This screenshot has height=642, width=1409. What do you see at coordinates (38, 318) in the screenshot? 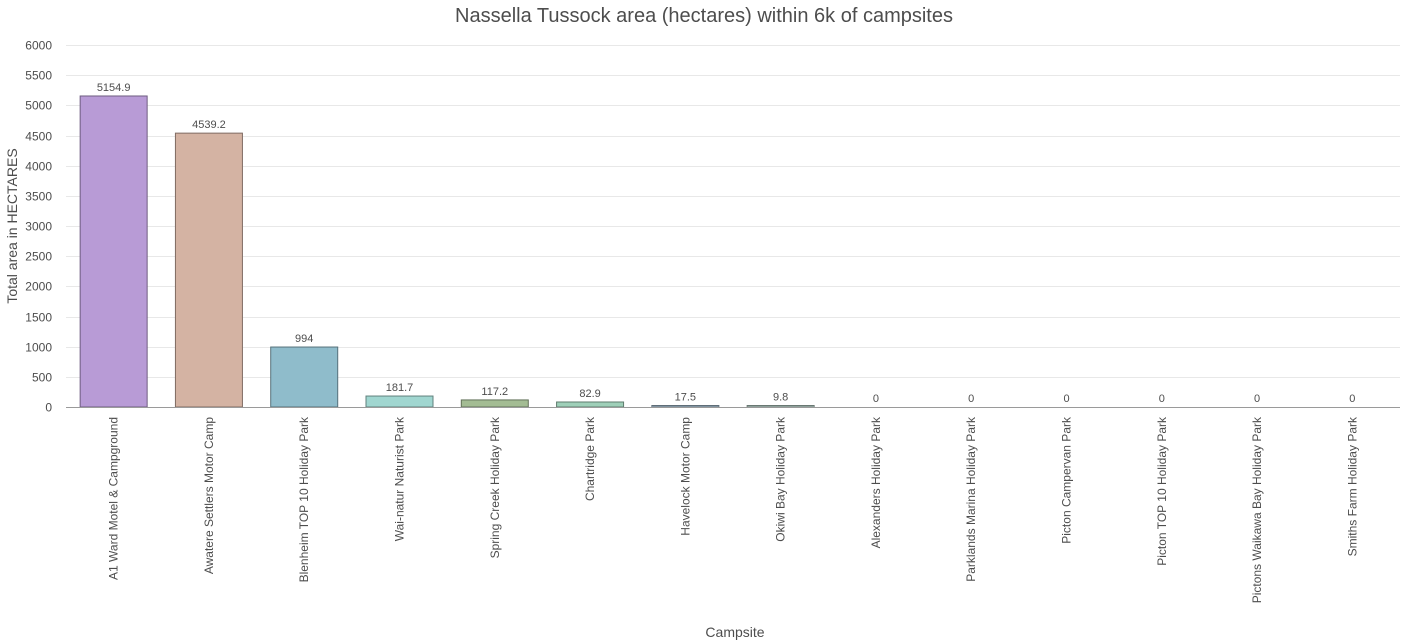
I see `y-tick-label: 1500` at bounding box center [38, 318].